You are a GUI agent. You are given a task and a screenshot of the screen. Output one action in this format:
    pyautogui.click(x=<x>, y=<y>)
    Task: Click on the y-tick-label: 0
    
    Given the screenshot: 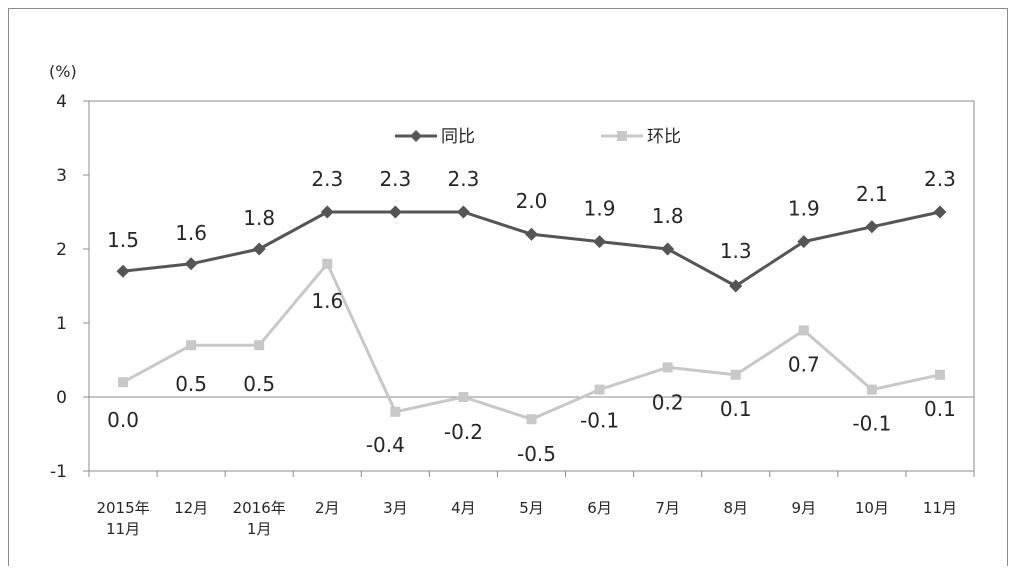 What is the action you would take?
    pyautogui.click(x=61, y=398)
    